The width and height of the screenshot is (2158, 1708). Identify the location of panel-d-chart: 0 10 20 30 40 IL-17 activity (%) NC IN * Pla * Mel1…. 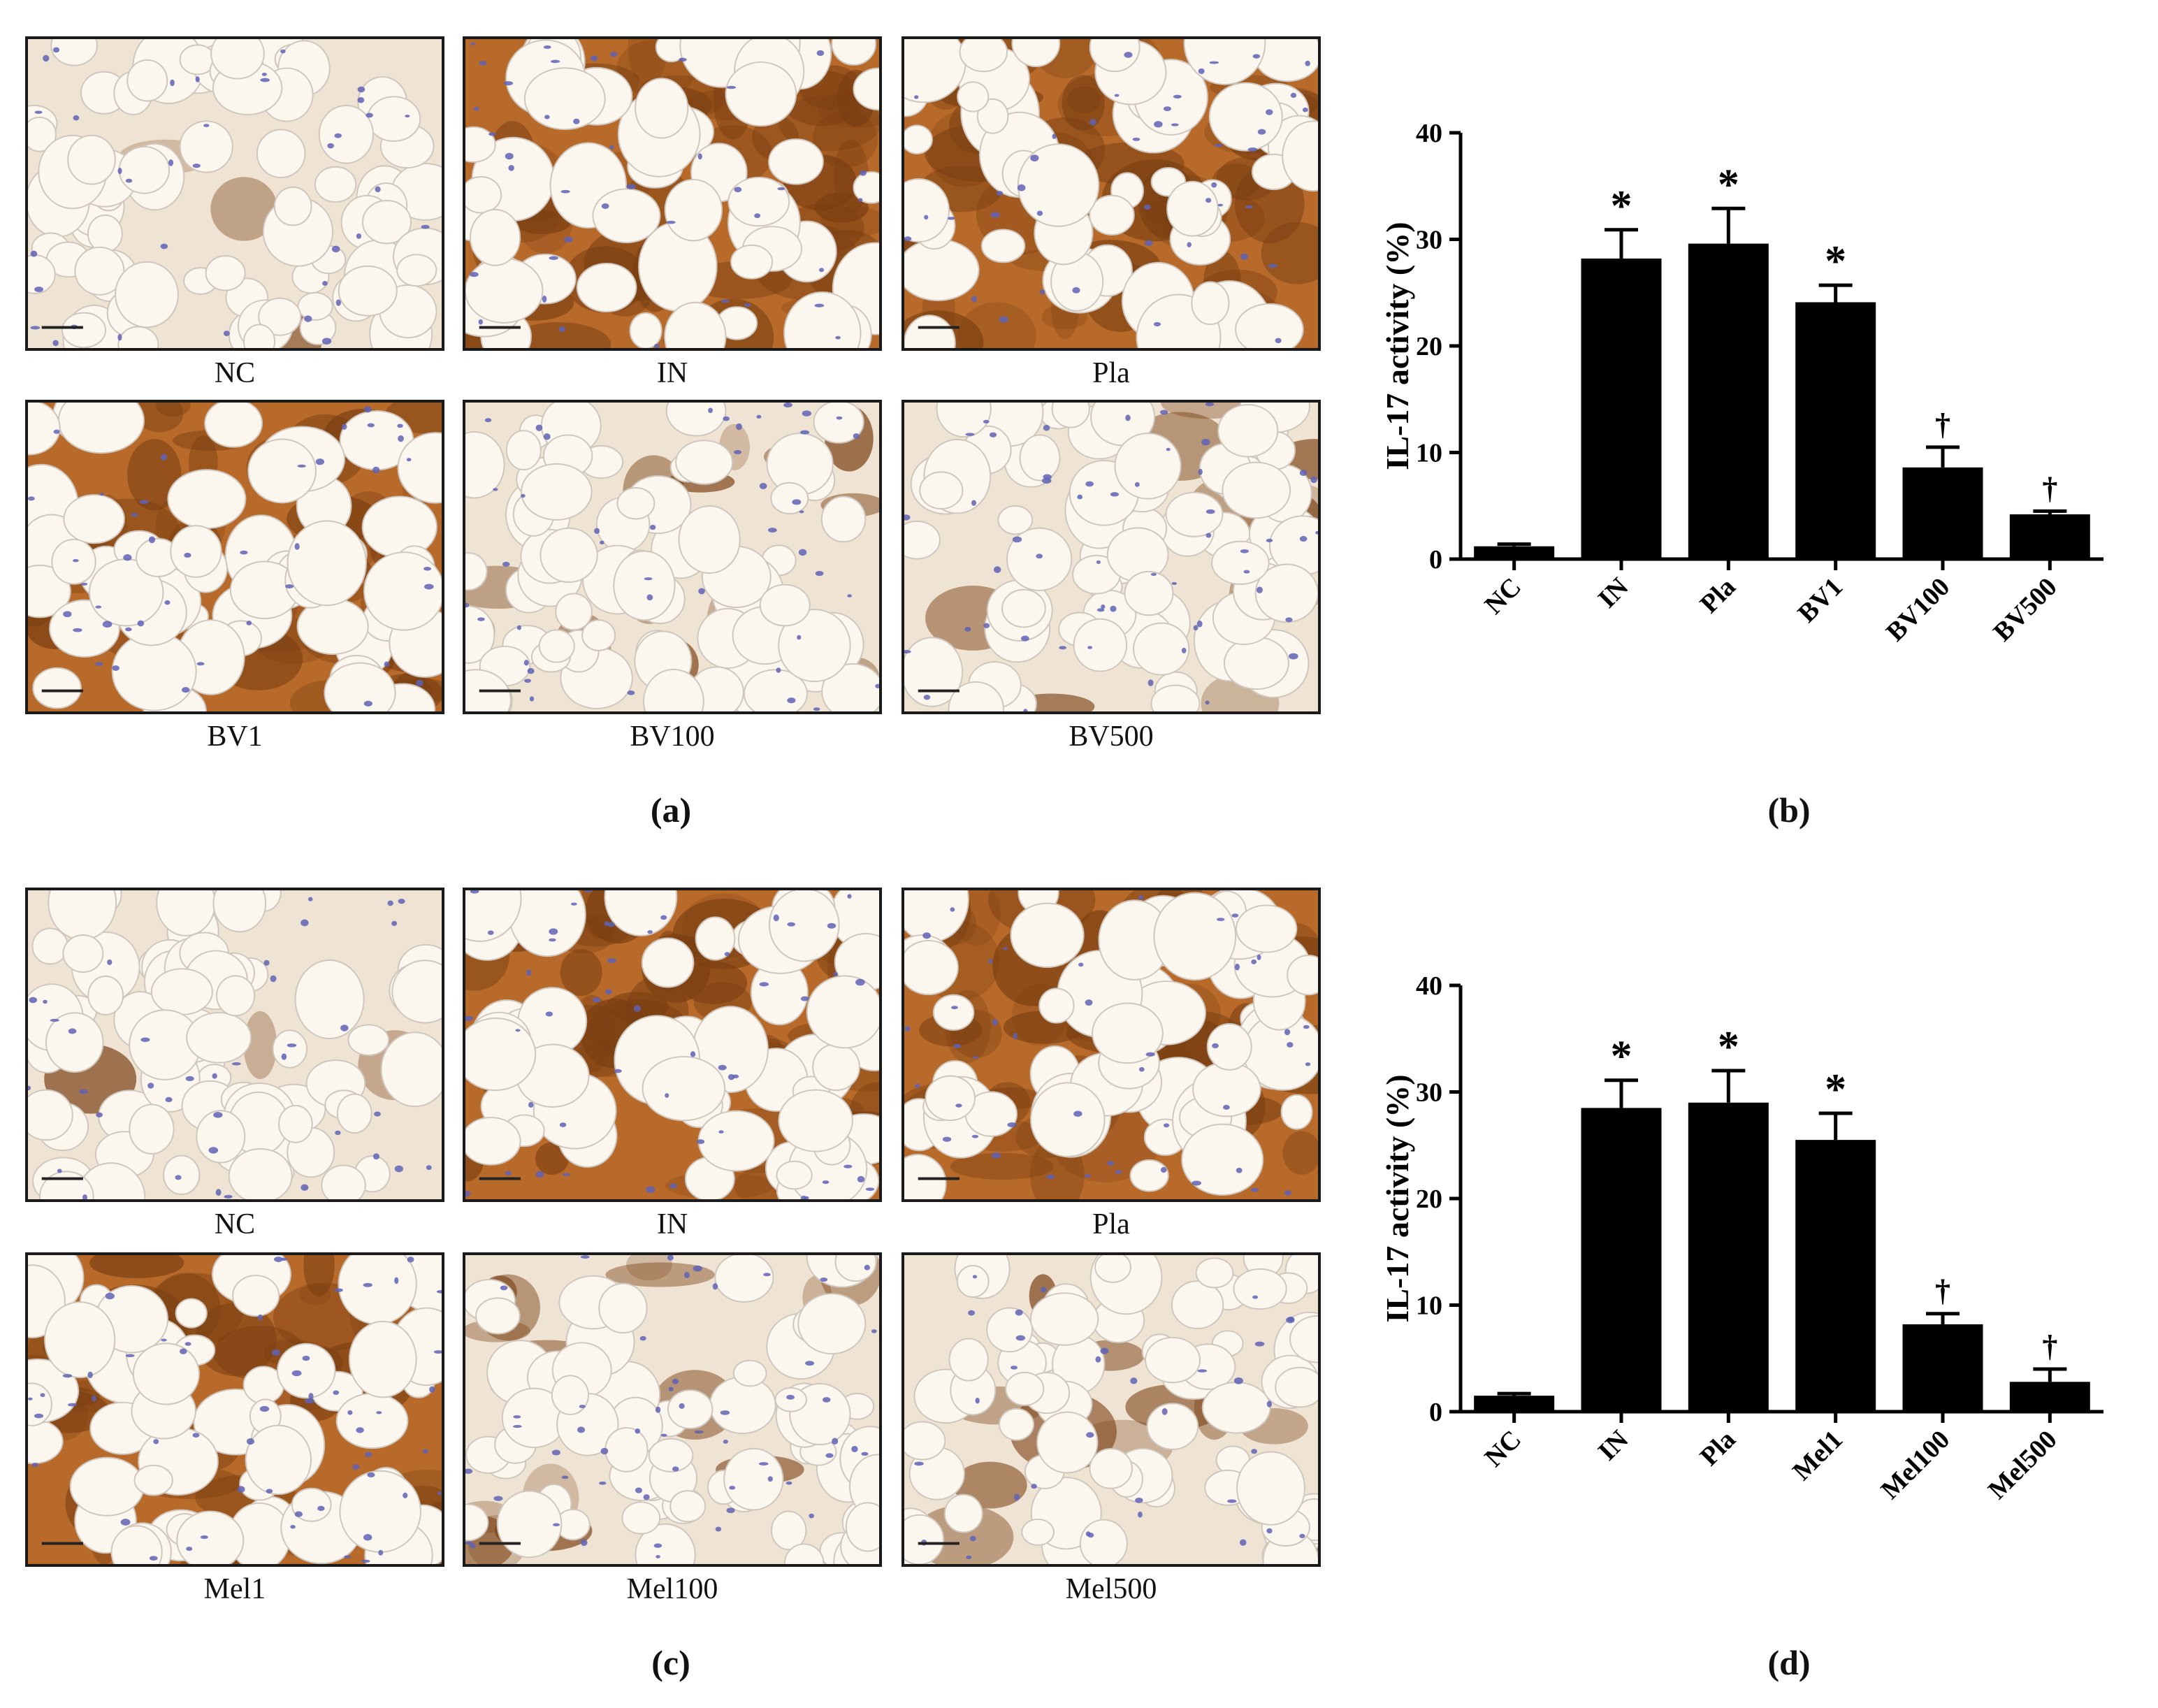
(1754, 1250).